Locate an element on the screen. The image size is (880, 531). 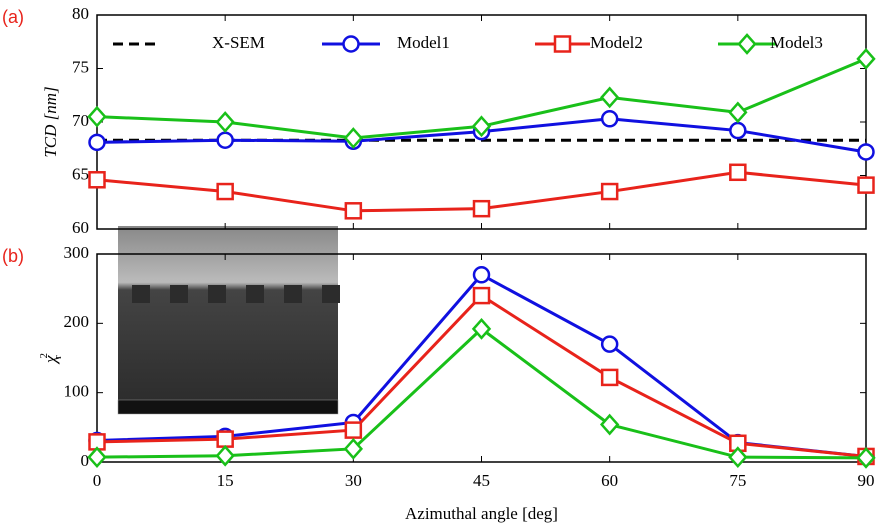
x-tick-label: 60 is located at coordinates (609, 480).